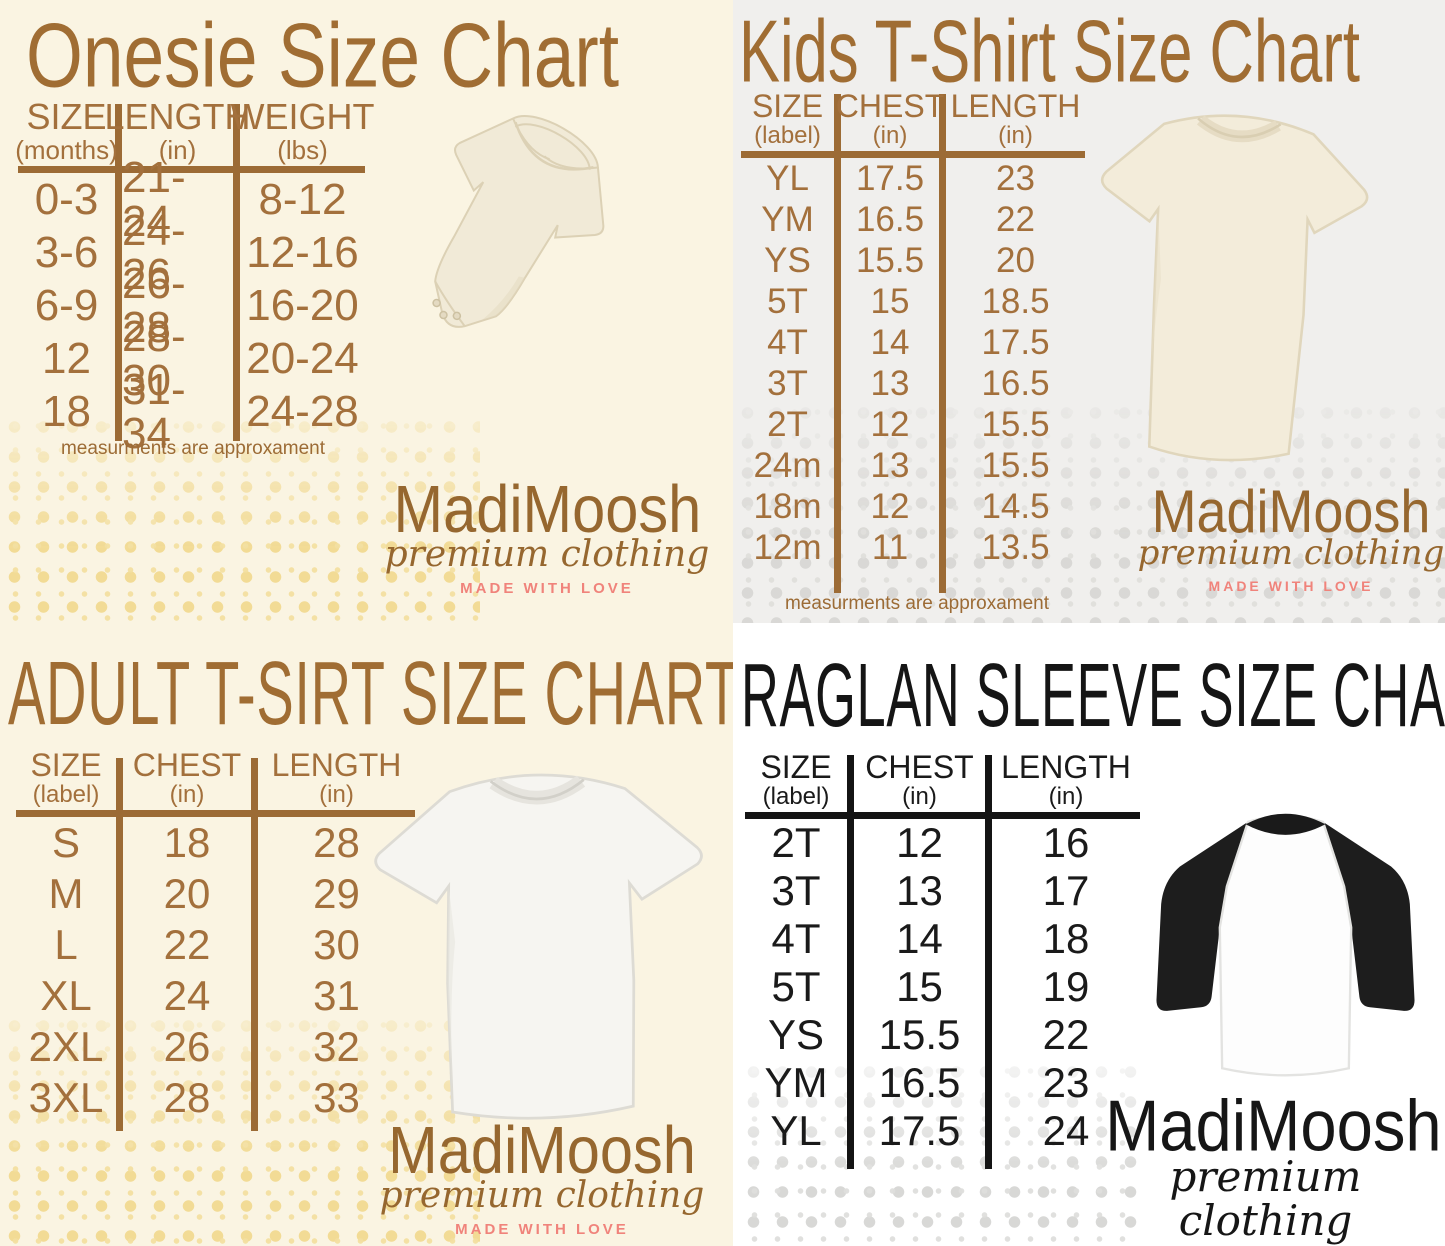 Image resolution: width=1445 pixels, height=1246 pixels. Describe the element at coordinates (1015, 301) in the screenshot. I see `table-cell: 18.5` at that location.